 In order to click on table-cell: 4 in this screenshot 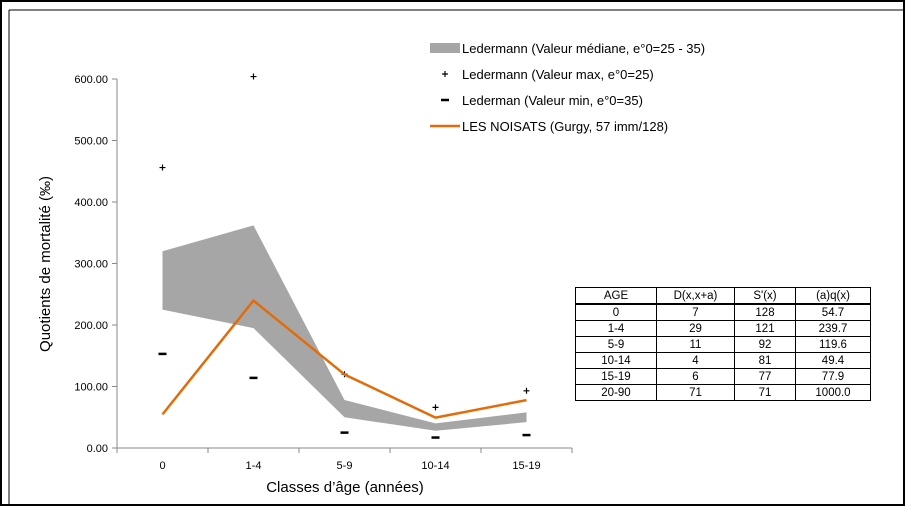, I will do `click(695, 360)`.